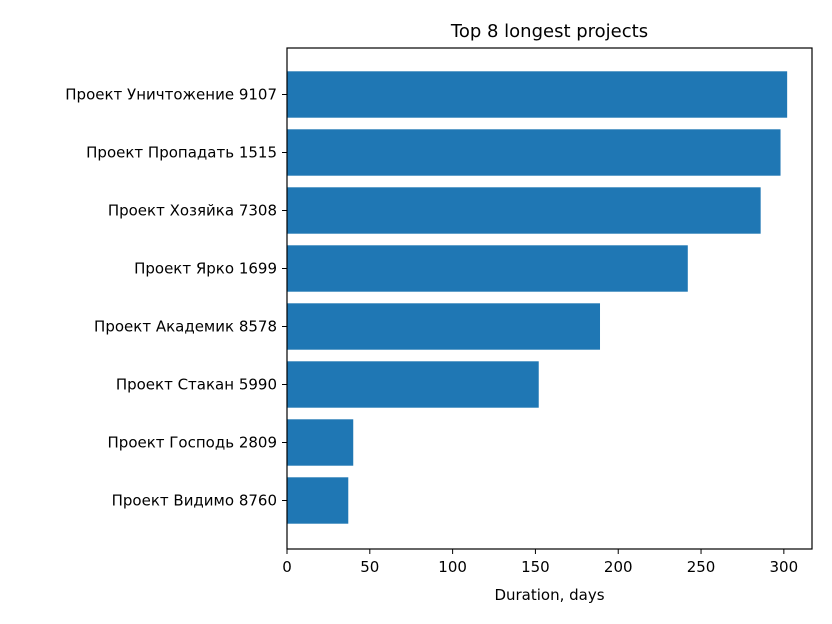 This screenshot has width=832, height=624. What do you see at coordinates (205, 269) in the screenshot?
I see `y-tick-label: Проект Ярко 1699` at bounding box center [205, 269].